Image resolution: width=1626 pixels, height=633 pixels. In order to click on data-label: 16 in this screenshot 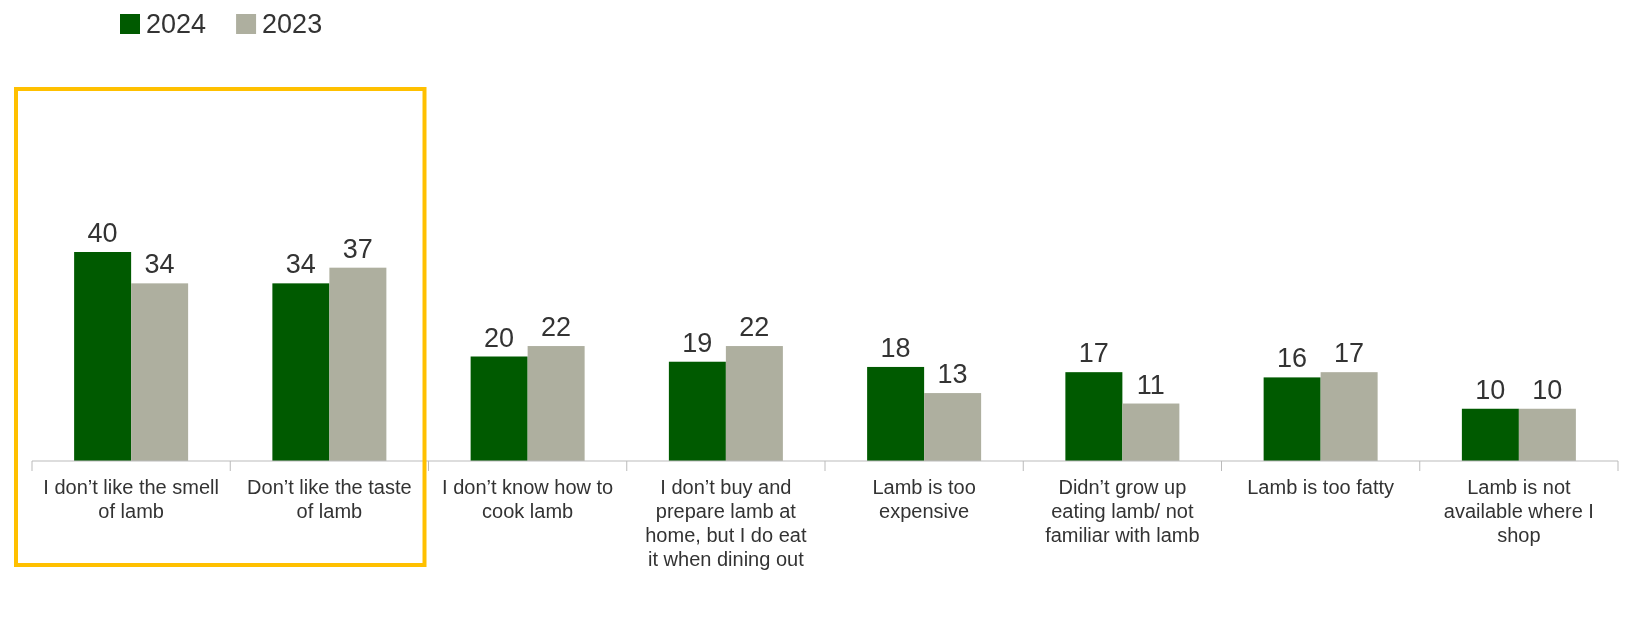, I will do `click(1292, 358)`.